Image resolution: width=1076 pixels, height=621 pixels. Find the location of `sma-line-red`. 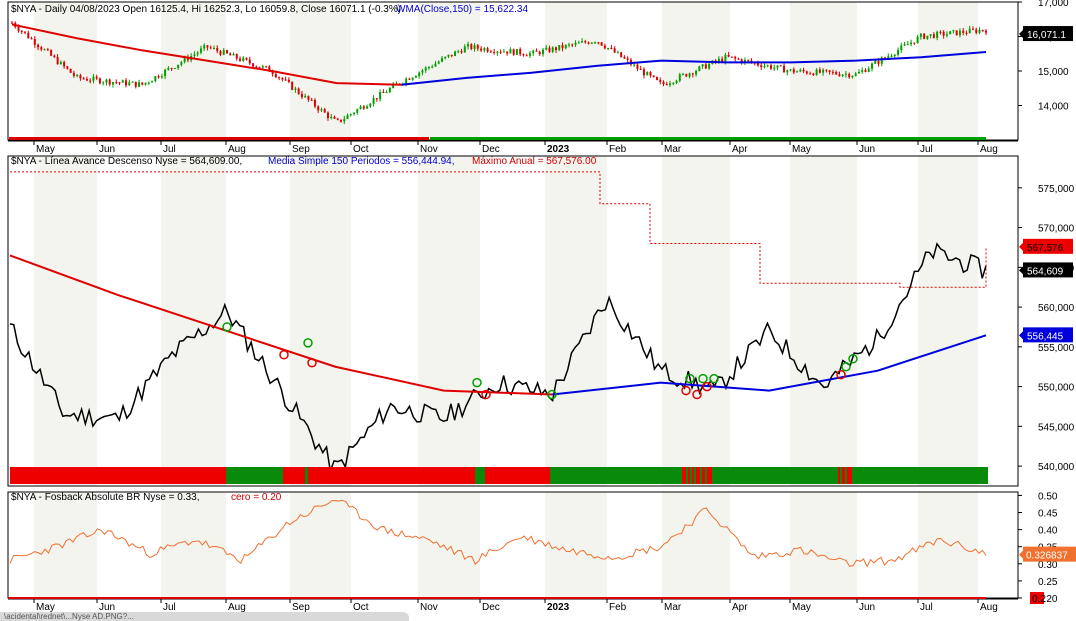

sma-line-red is located at coordinates (281, 325).